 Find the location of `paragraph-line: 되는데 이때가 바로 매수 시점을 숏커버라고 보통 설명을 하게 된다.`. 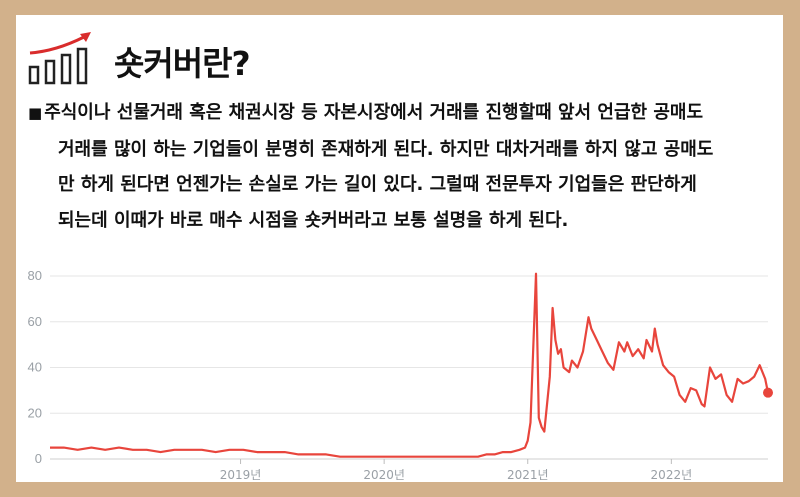

paragraph-line: 되는데 이때가 바로 매수 시점을 숏커버라고 보통 설명을 하게 된다. is located at coordinates (313, 220).